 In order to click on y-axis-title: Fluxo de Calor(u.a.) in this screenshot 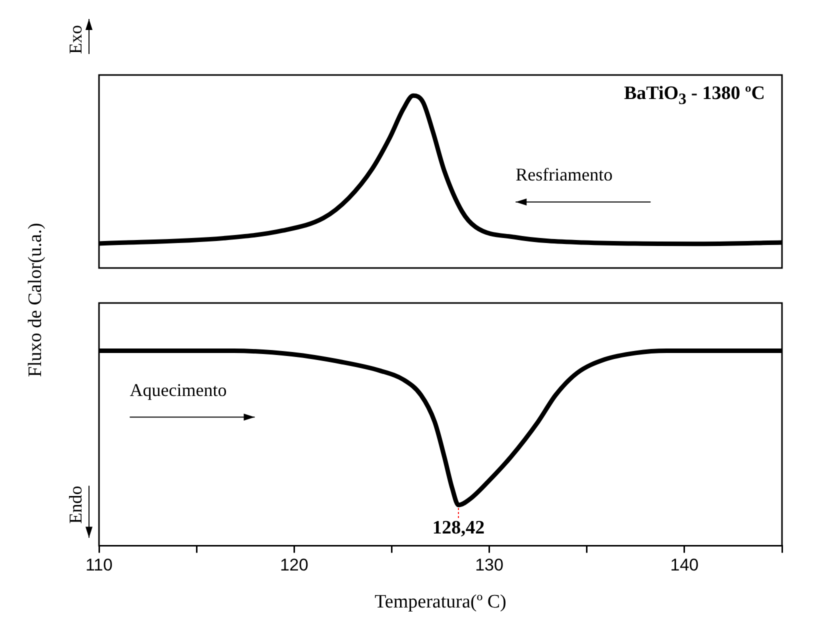, I will do `click(36, 300)`.